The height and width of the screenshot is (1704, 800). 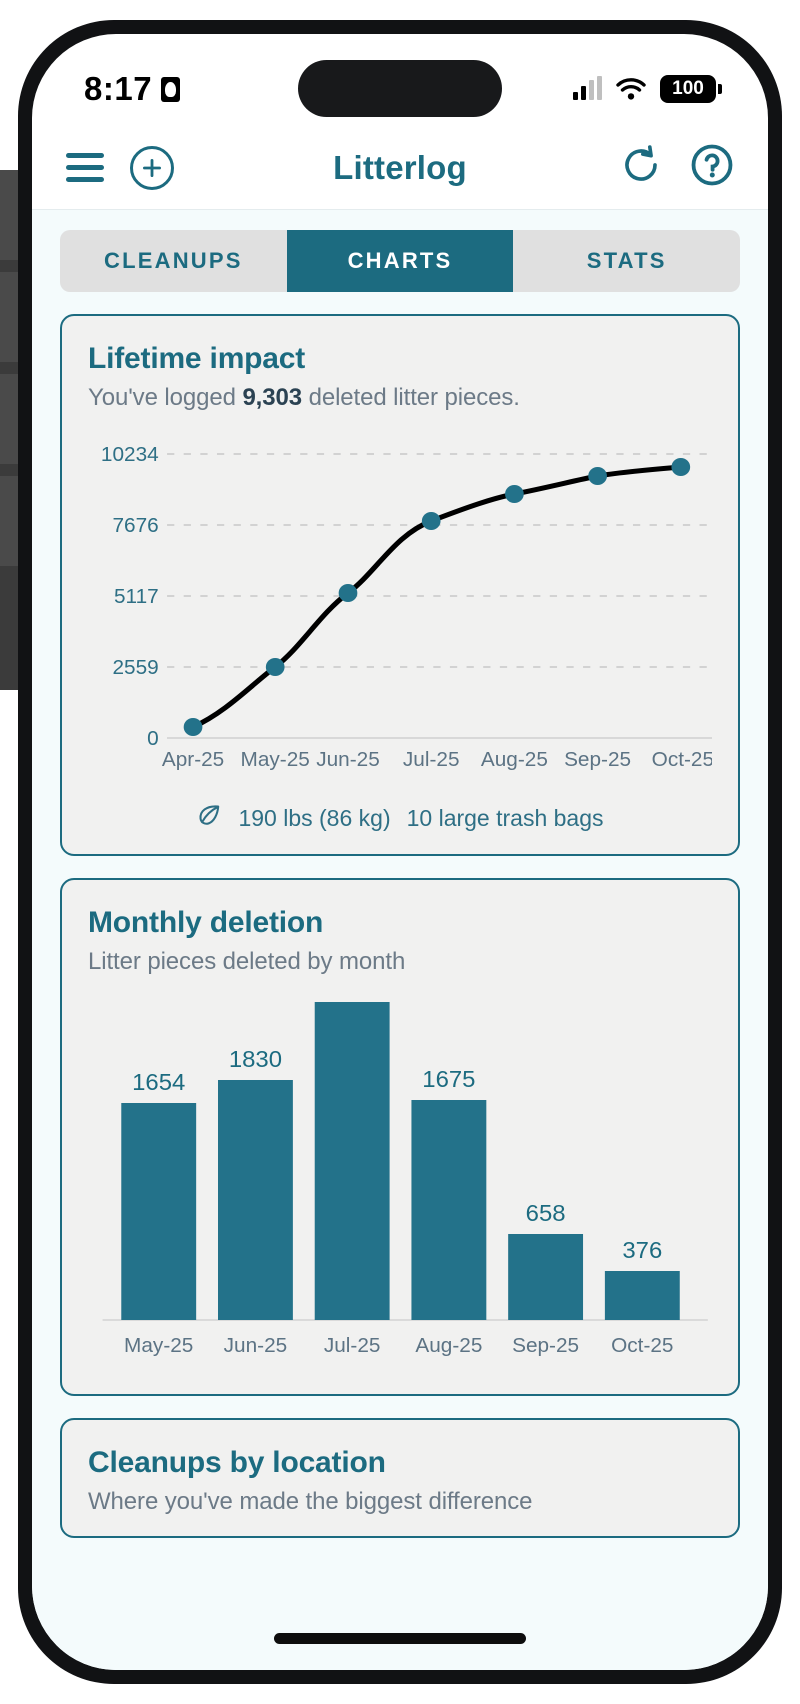 What do you see at coordinates (587, 88) in the screenshot?
I see `cellular-signal-icon` at bounding box center [587, 88].